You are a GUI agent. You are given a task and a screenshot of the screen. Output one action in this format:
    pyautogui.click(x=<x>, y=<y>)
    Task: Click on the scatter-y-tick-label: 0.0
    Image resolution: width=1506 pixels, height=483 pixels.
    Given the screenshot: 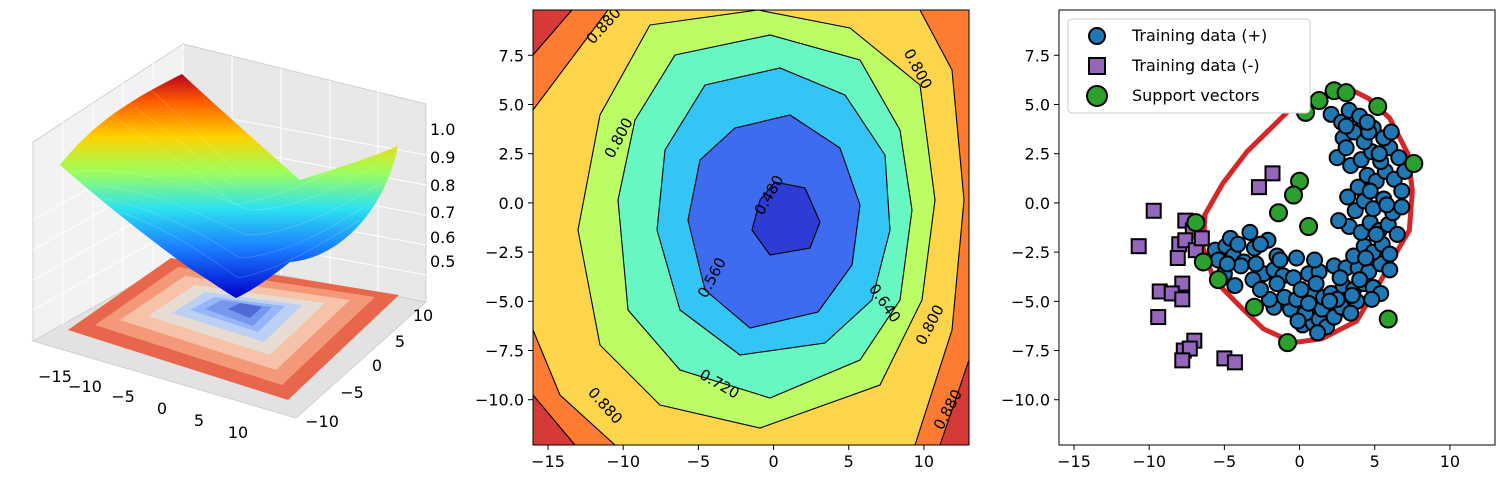 What is the action you would take?
    pyautogui.click(x=1037, y=203)
    